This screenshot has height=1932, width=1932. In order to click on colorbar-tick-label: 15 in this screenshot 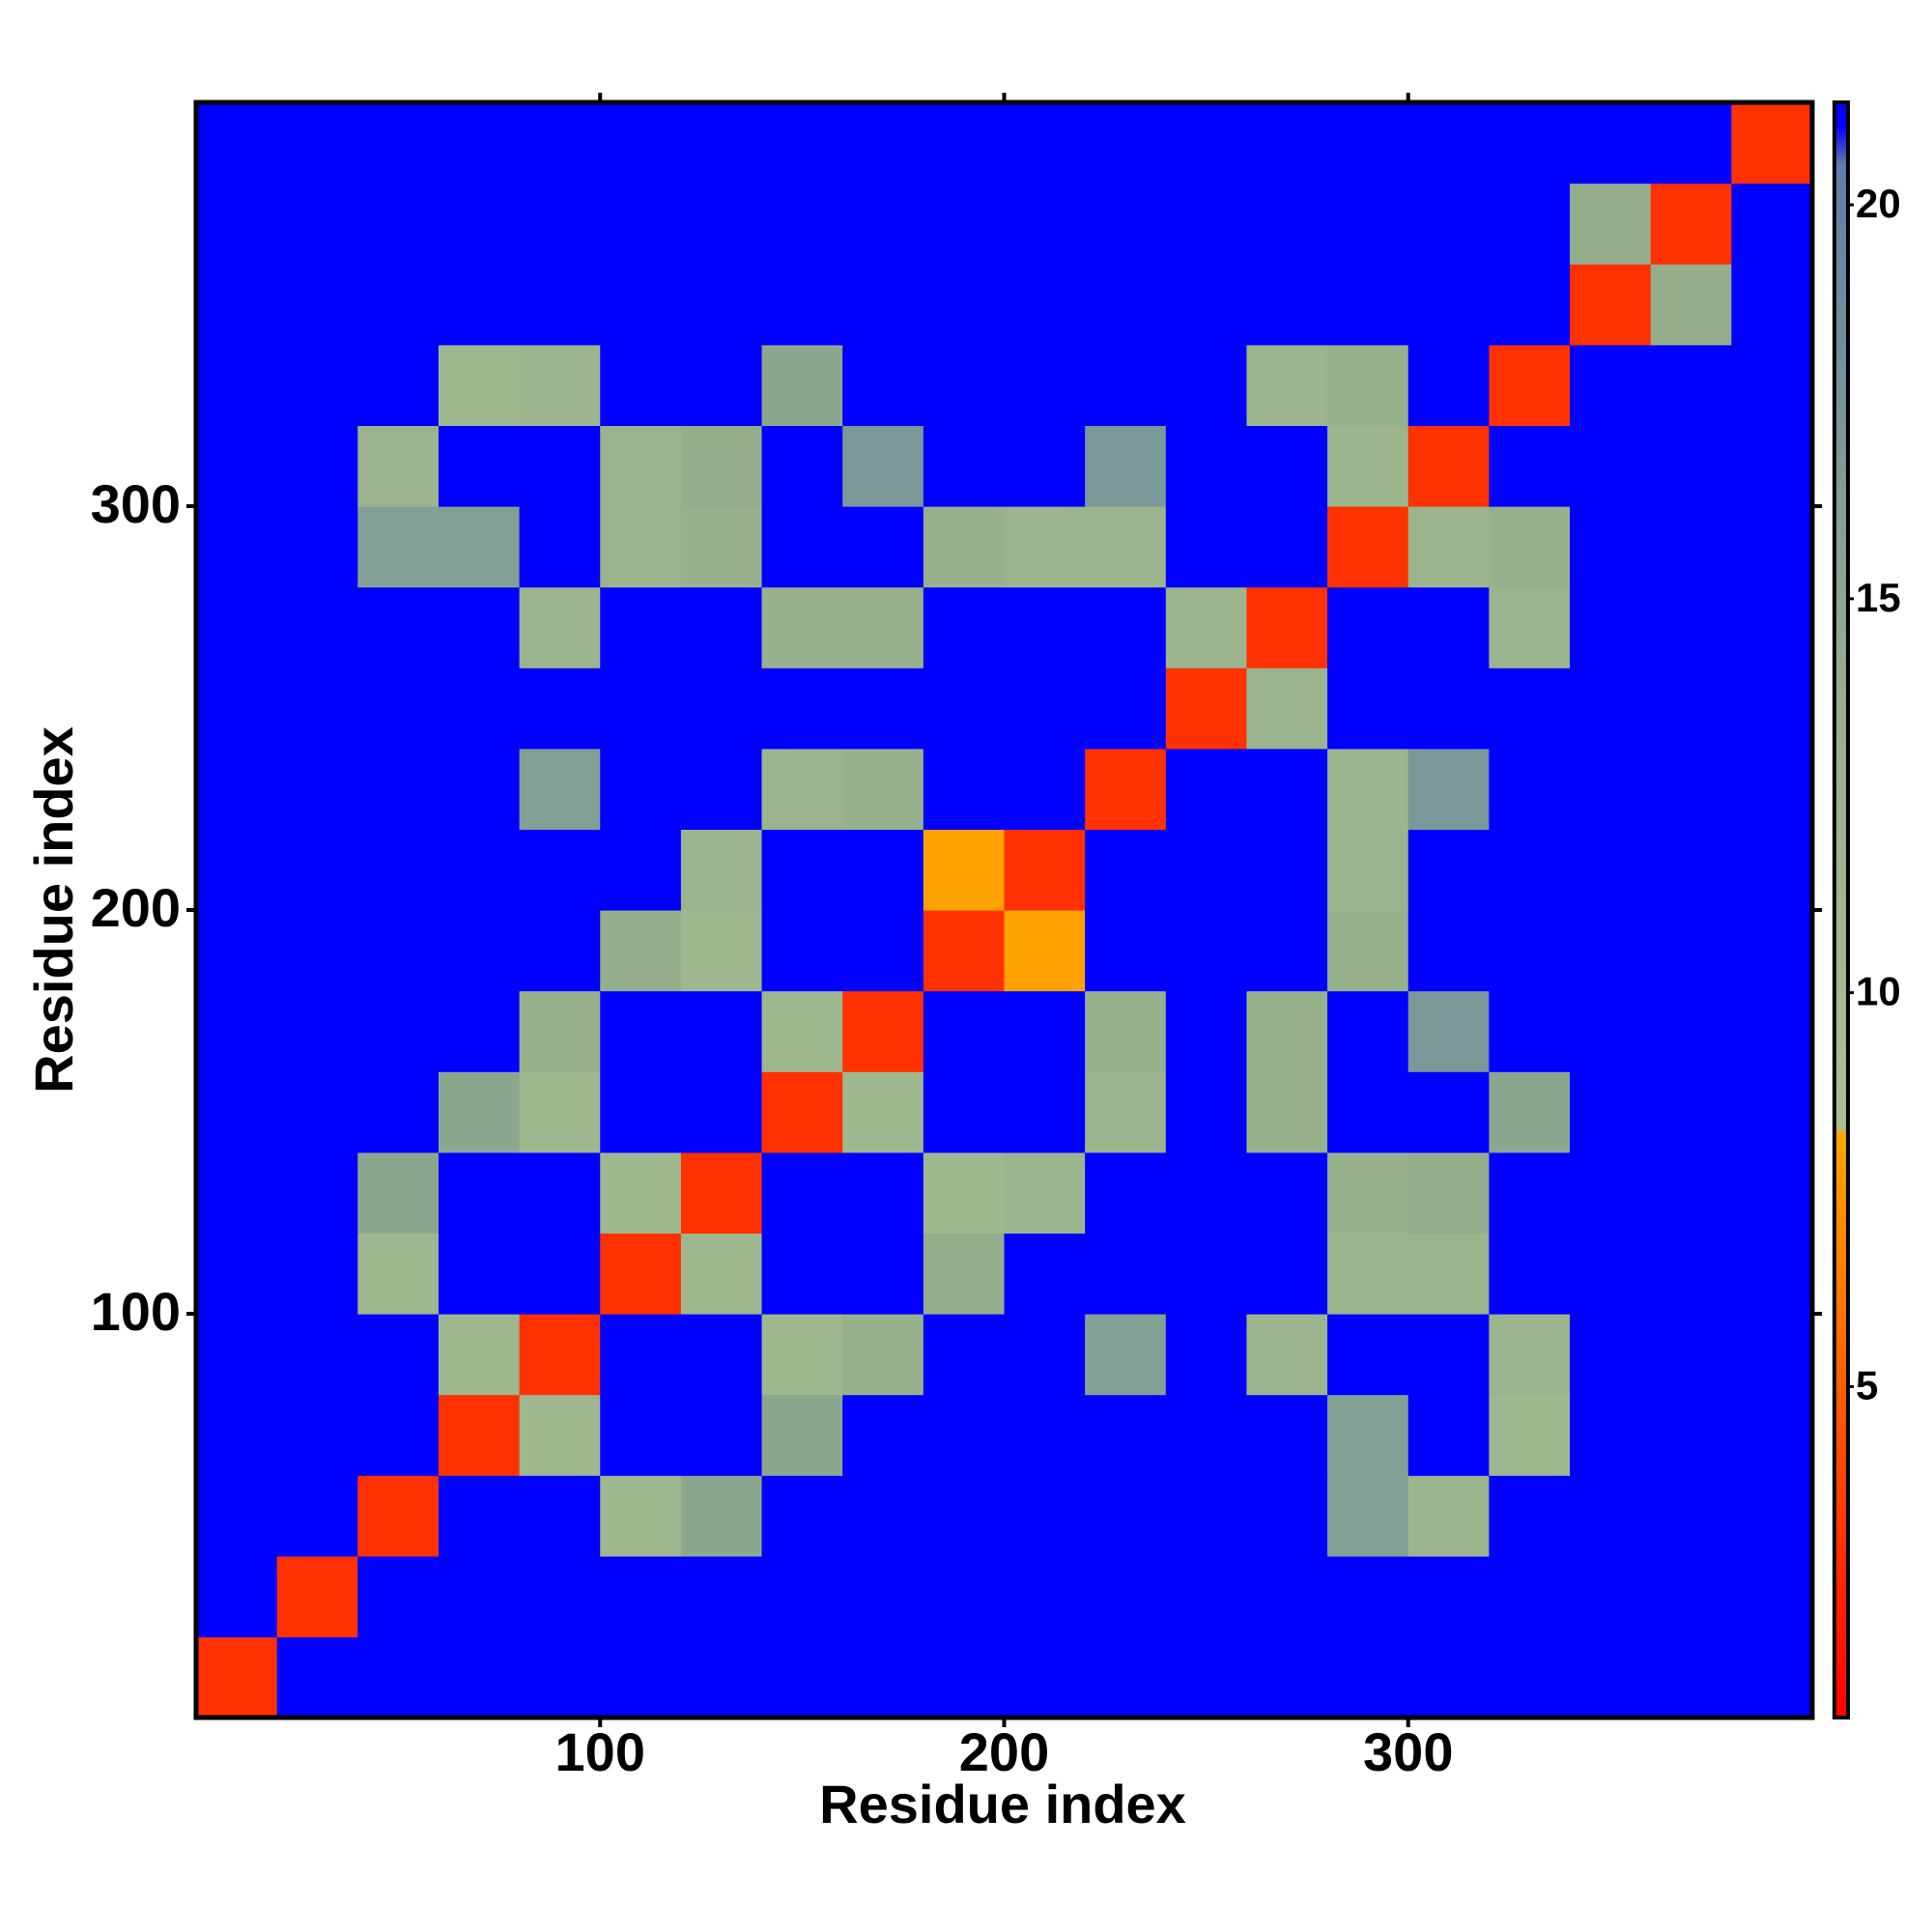, I will do `click(1878, 597)`.